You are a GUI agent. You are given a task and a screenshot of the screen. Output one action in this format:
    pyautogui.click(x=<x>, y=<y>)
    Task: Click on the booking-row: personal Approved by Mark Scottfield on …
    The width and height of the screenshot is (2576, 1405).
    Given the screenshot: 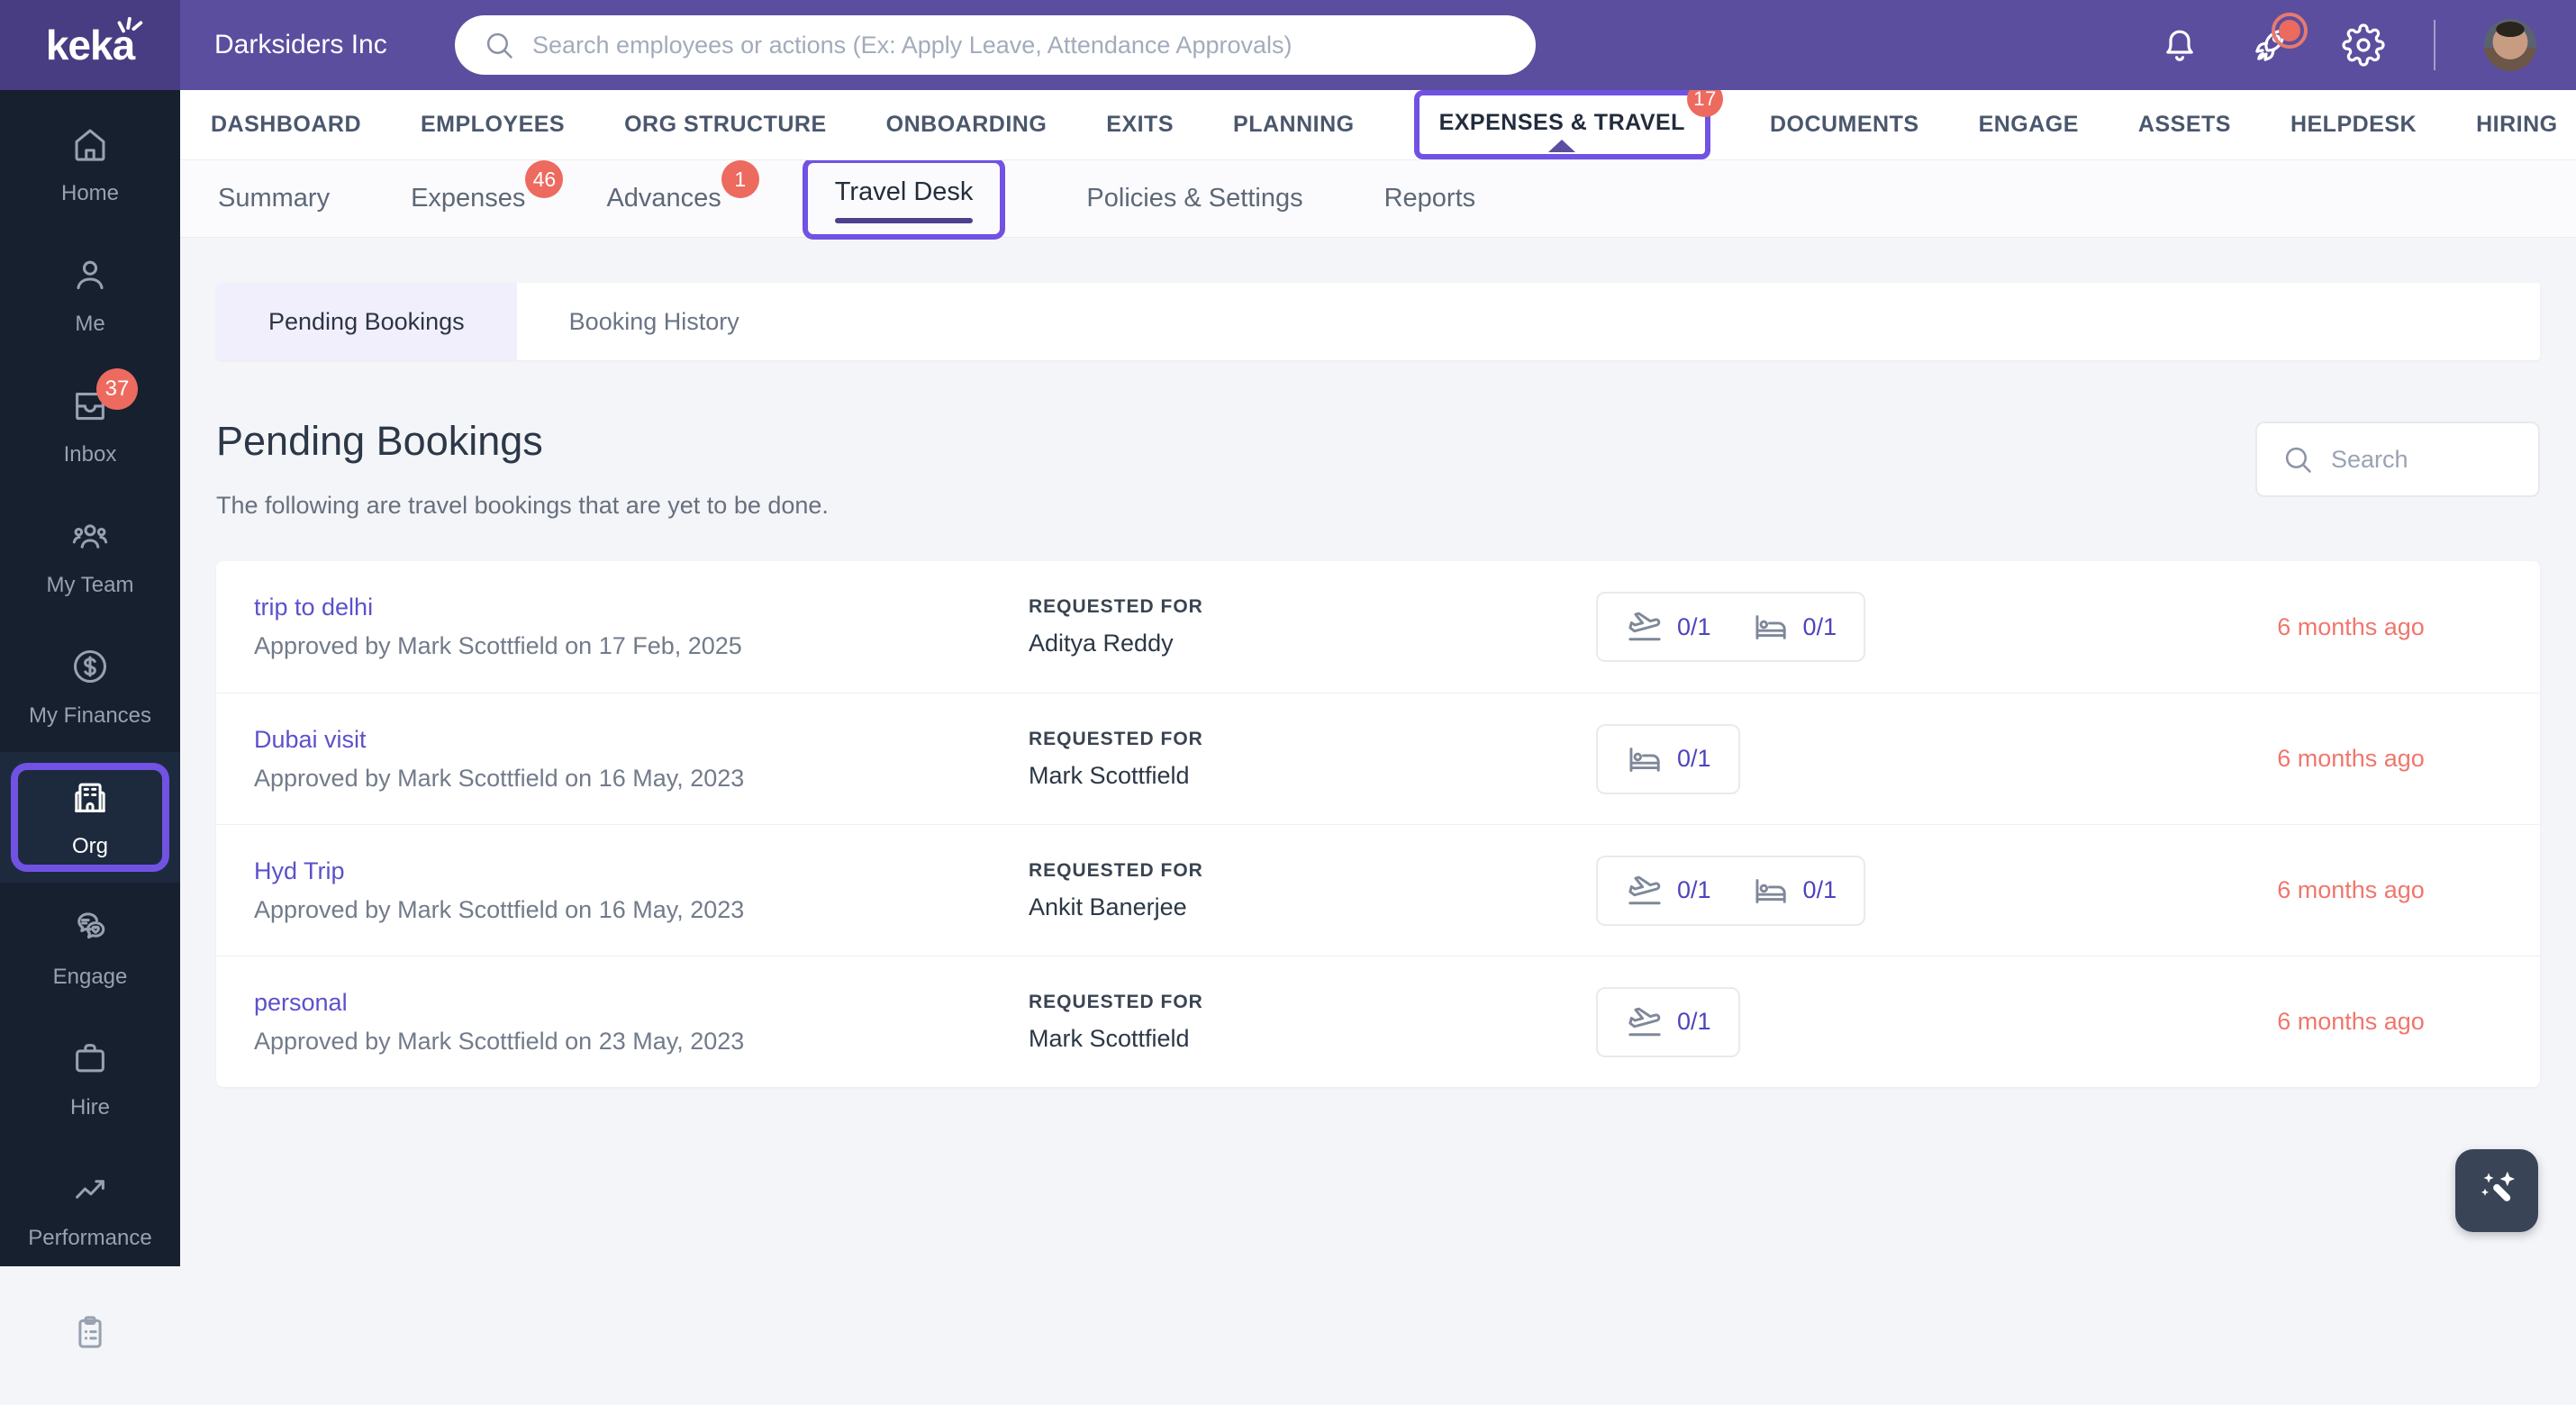 What is the action you would take?
    pyautogui.click(x=1378, y=1021)
    